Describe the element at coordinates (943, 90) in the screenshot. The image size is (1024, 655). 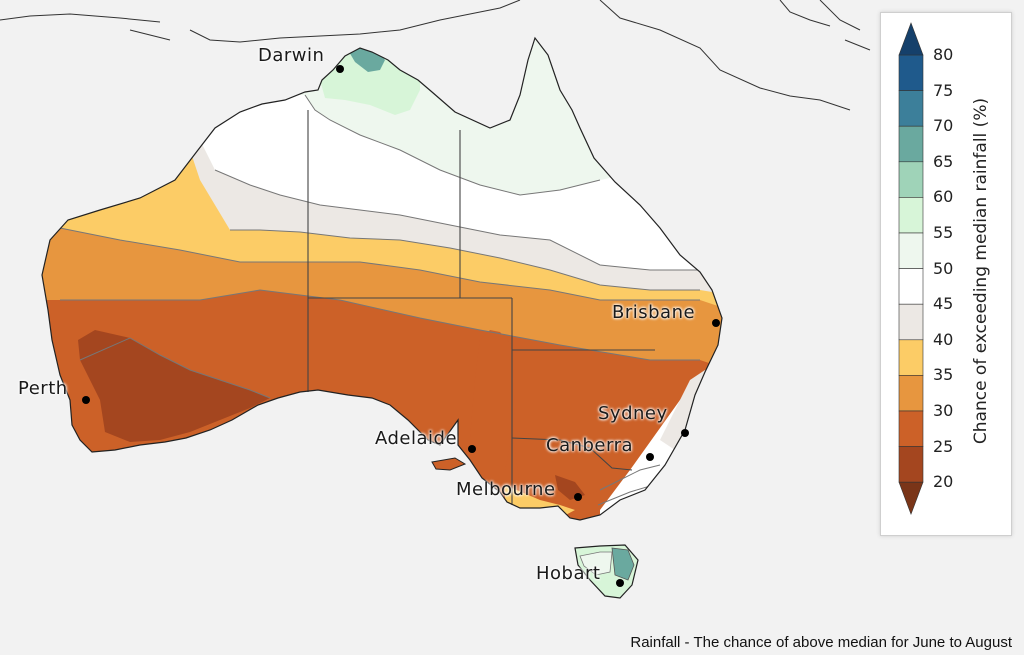
I see `legend-tick-label: 75` at that location.